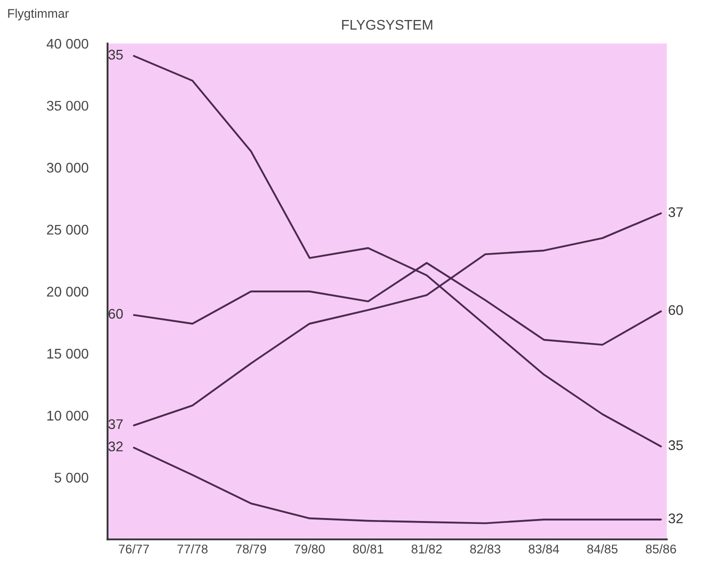 This screenshot has width=717, height=580. I want to click on y-tick-label: 35 000, so click(67, 105).